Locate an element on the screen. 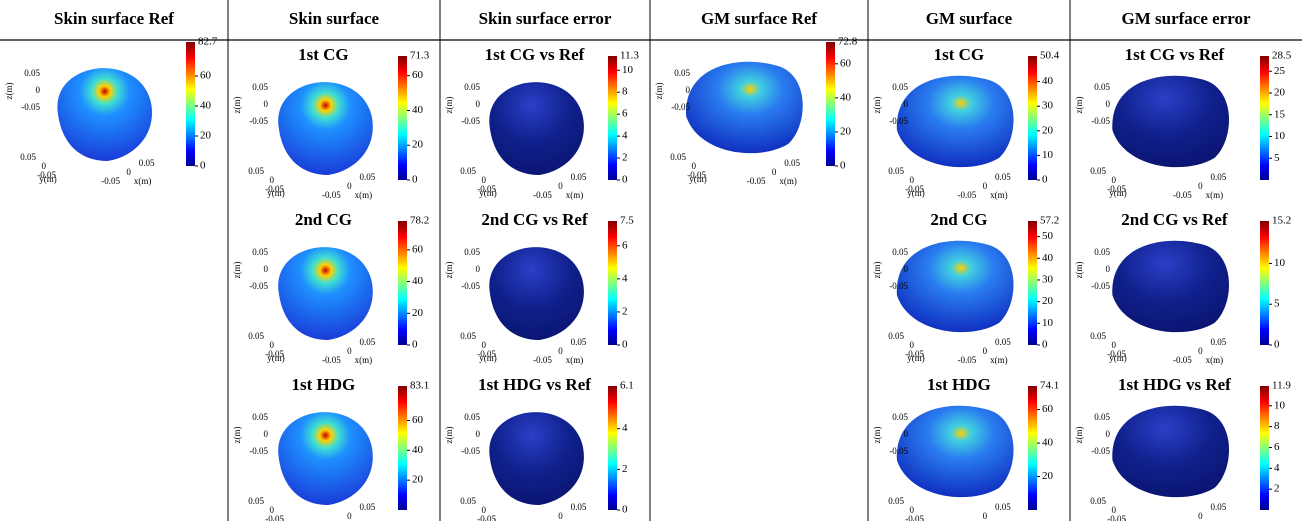 The image size is (1302, 521). colorbar-tick-label: 5 is located at coordinates (1277, 304).